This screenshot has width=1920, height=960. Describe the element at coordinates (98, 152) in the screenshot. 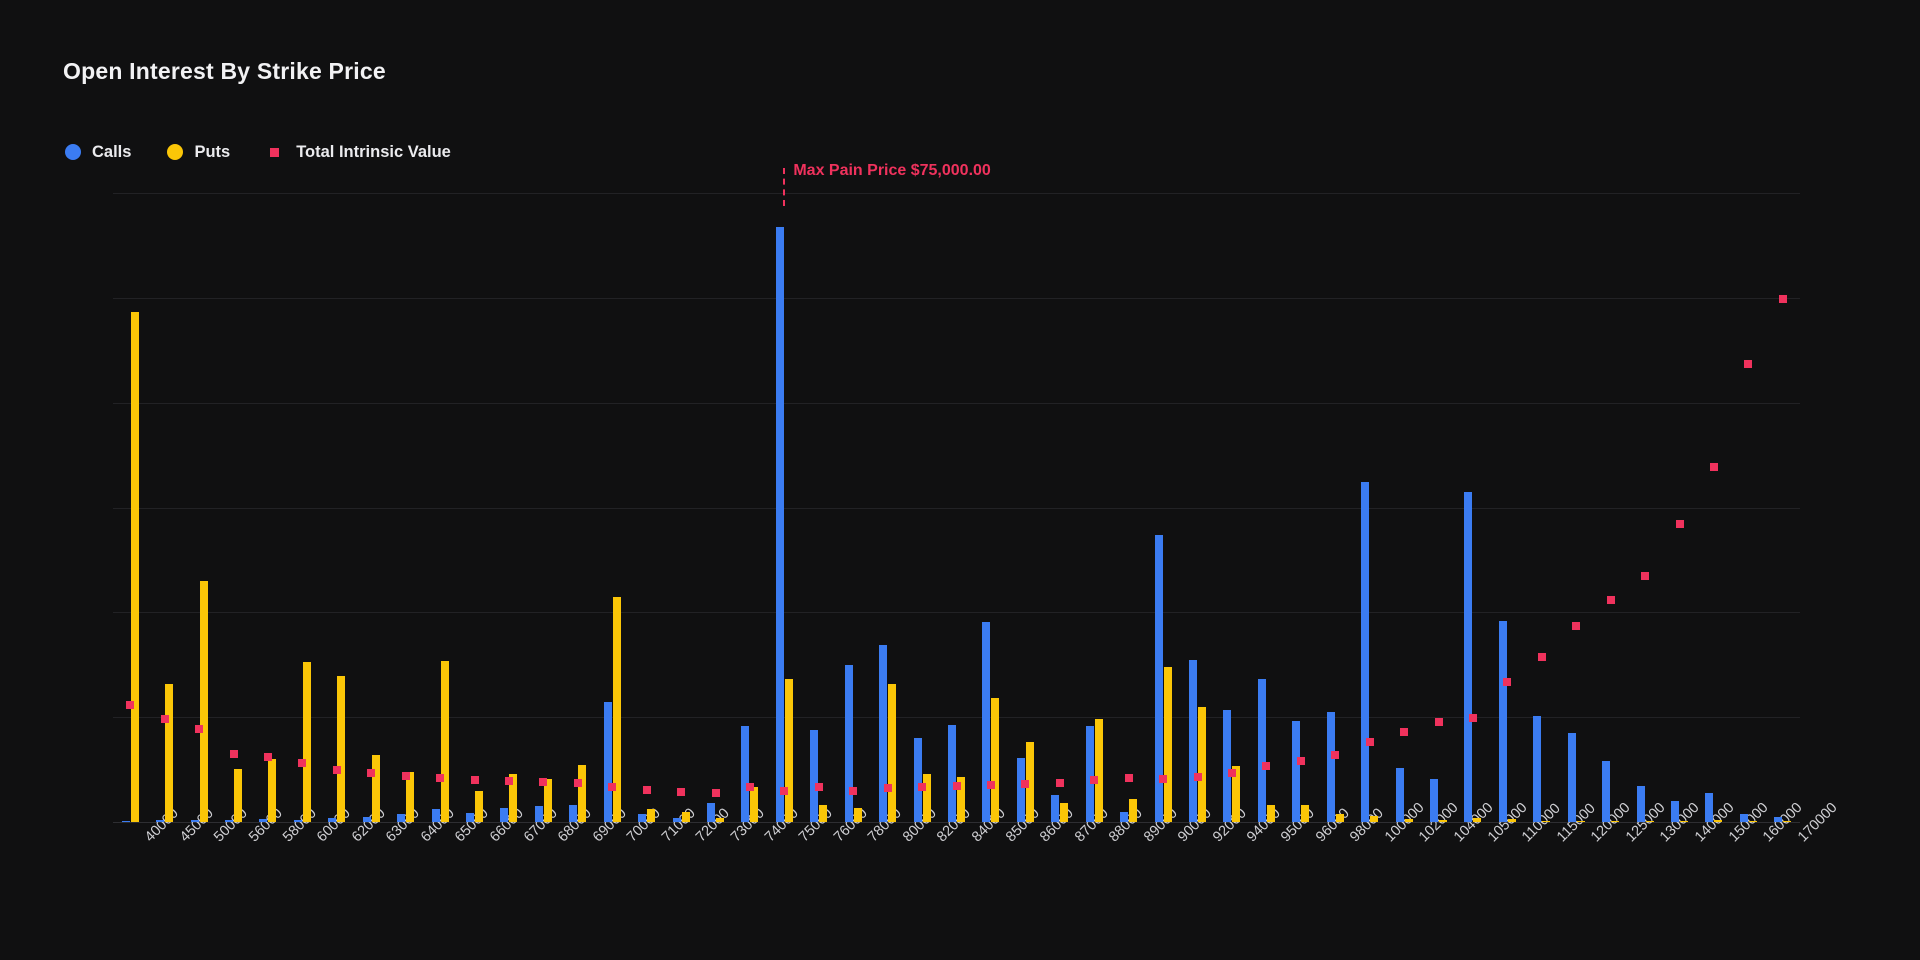

I see `legend-item-calls: Calls` at that location.